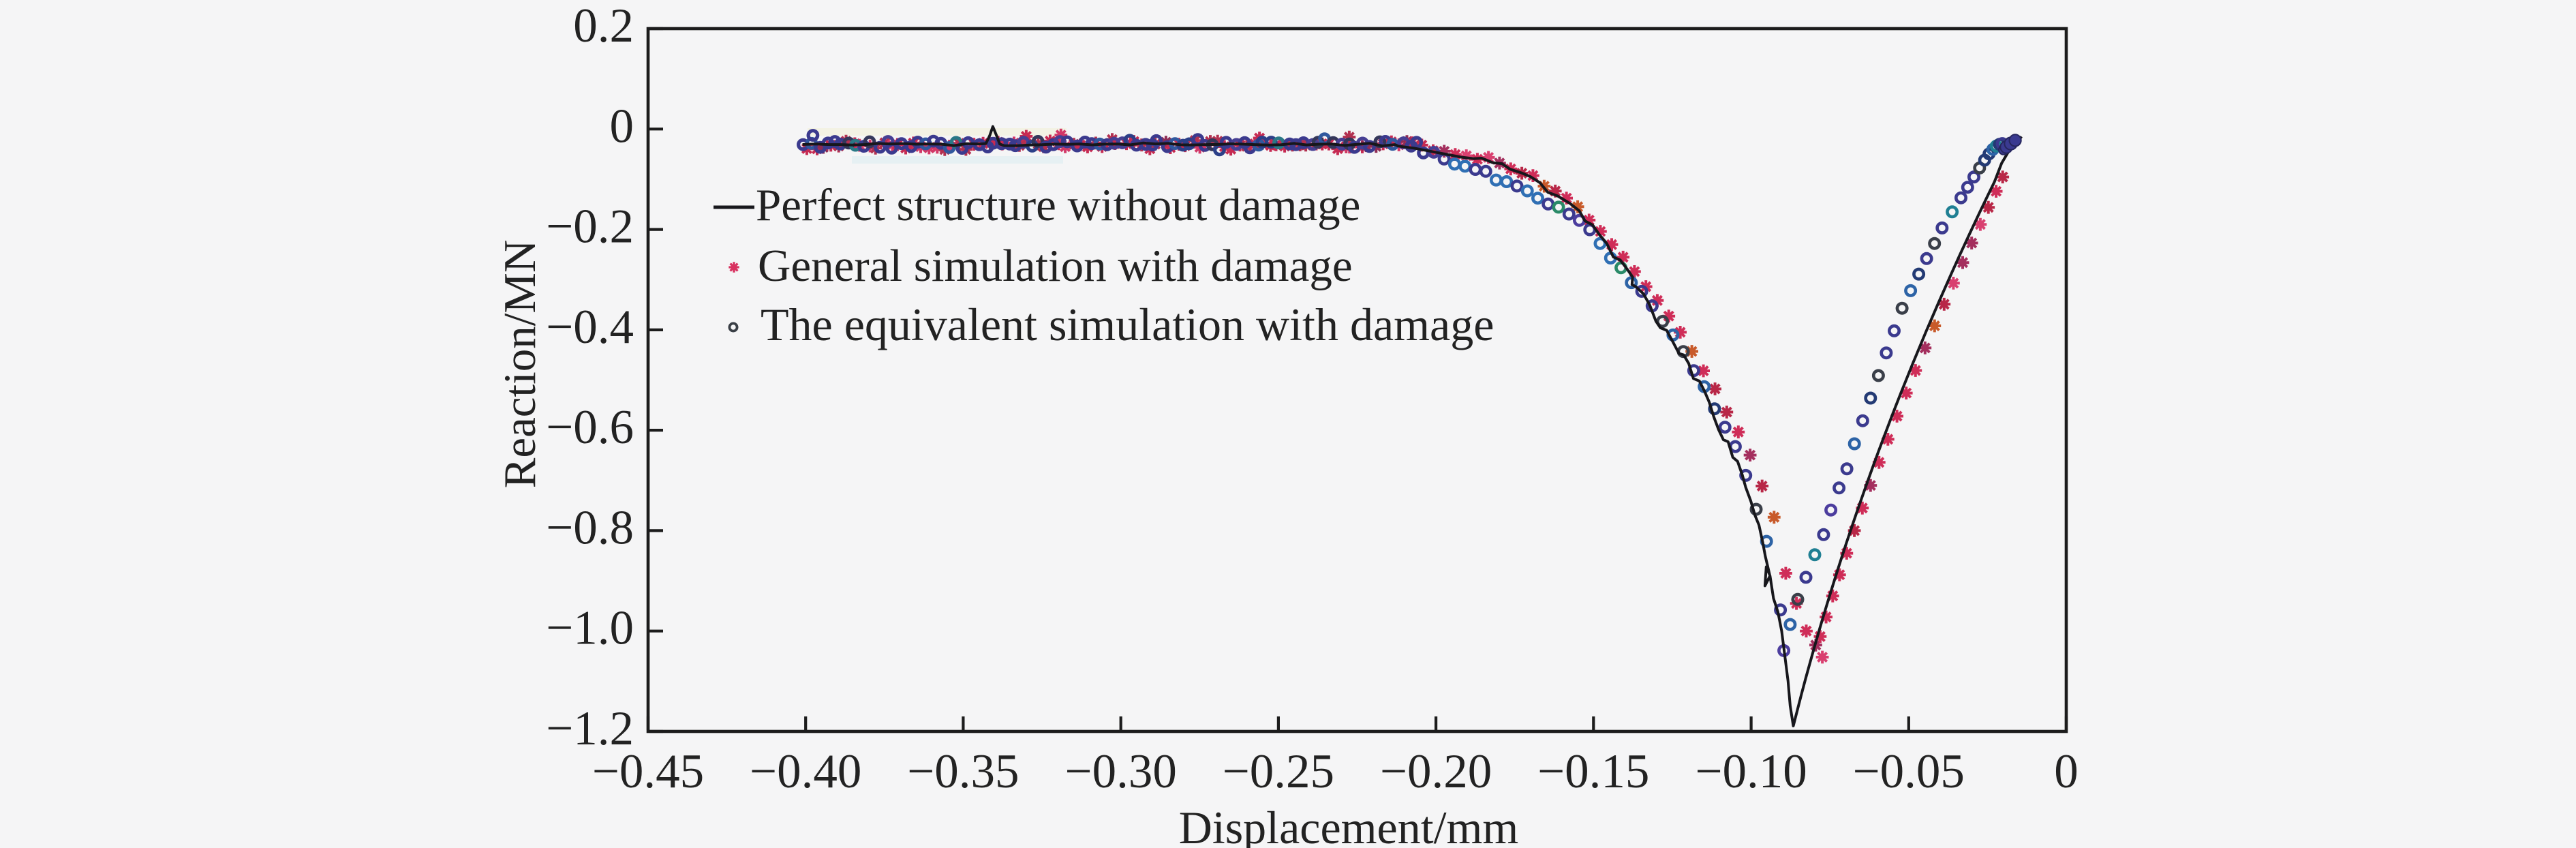 The width and height of the screenshot is (2576, 848). What do you see at coordinates (1436, 771) in the screenshot?
I see `svg-text: −0.20` at bounding box center [1436, 771].